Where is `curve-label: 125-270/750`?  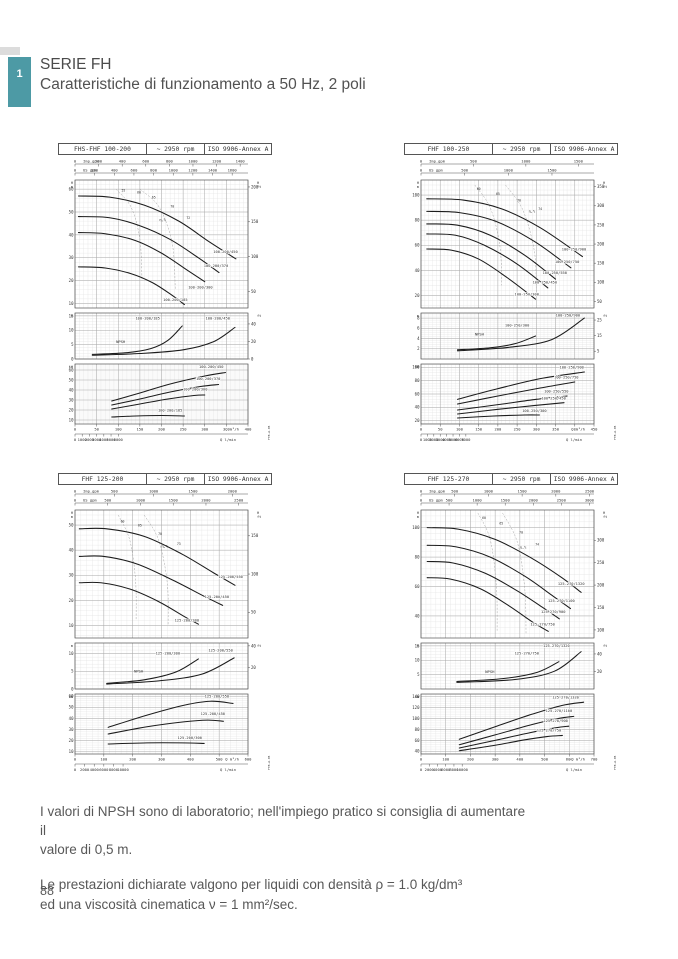
curve-label: 125-270/750 is located at coordinates (527, 654).